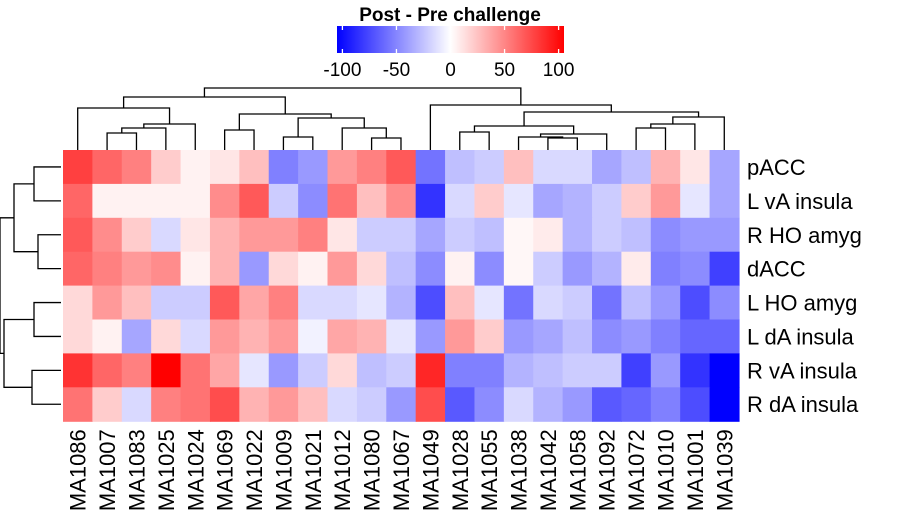 This screenshot has width=900, height=525. Describe the element at coordinates (804, 235) in the screenshot. I see `row-label: R HO amyg` at that location.